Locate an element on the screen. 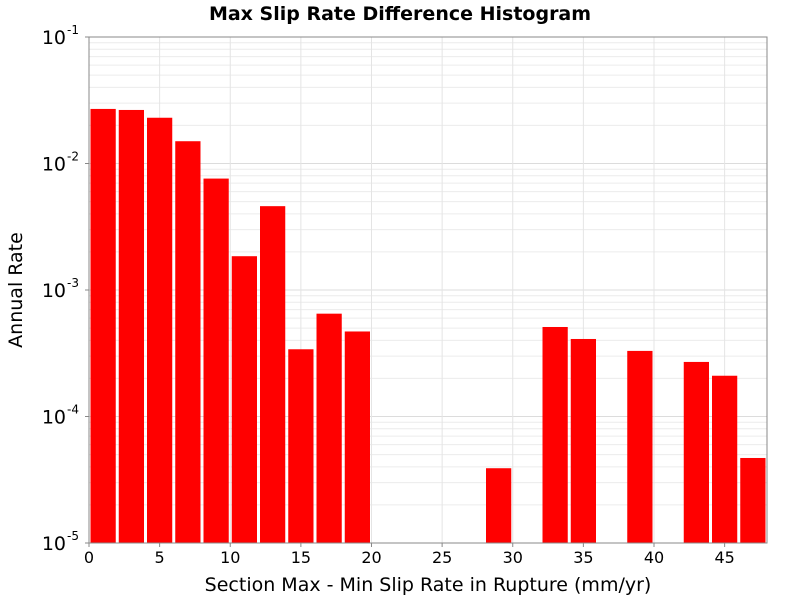 The width and height of the screenshot is (800, 600). x-tick-label: 5 is located at coordinates (160, 557).